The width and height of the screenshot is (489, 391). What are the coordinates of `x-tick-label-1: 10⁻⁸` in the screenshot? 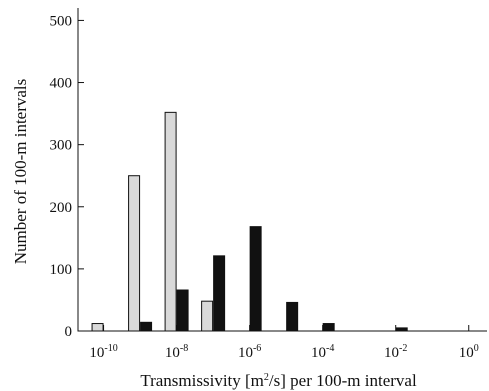 It's located at (176, 352).